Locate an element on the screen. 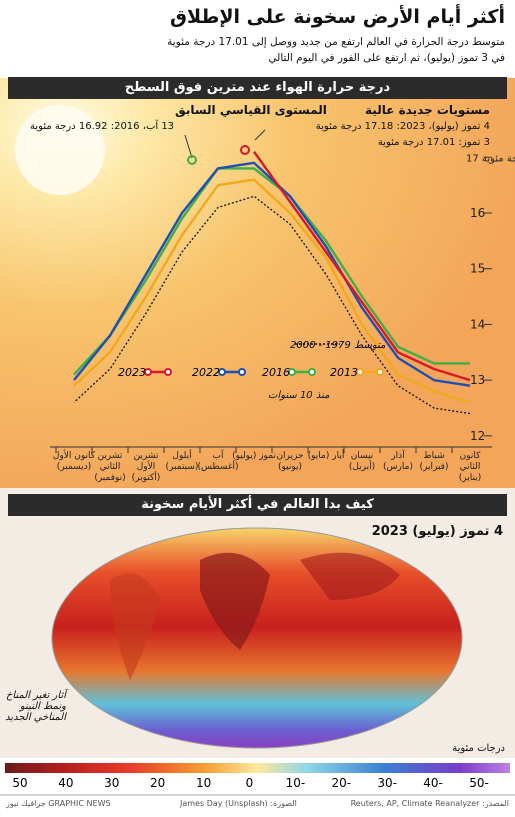 Image resolution: width=515 pixels, height=817 pixels. map-land is located at coordinates (135, 626).